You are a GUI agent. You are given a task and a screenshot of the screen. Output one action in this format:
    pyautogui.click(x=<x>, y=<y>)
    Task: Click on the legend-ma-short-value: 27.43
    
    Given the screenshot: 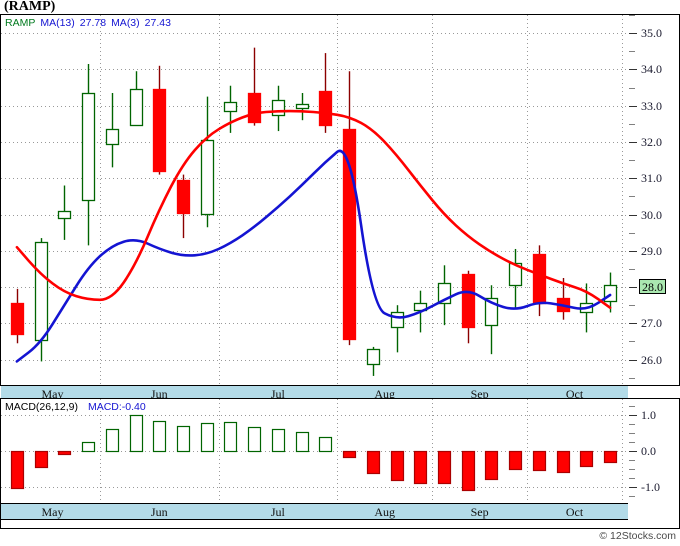 What is the action you would take?
    pyautogui.click(x=157, y=23)
    